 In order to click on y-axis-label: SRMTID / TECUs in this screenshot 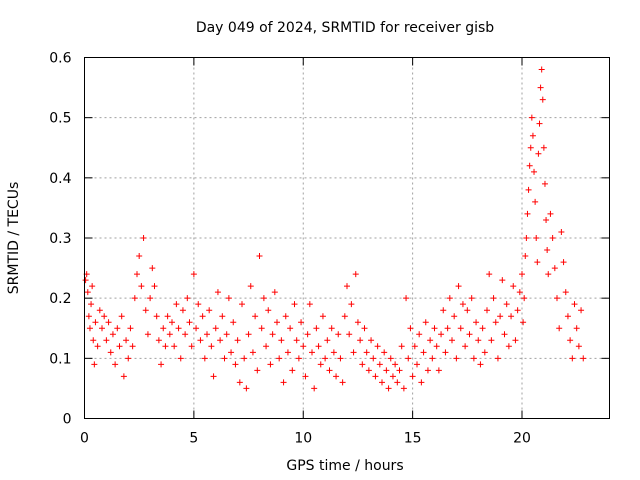, I will do `click(14, 238)`.